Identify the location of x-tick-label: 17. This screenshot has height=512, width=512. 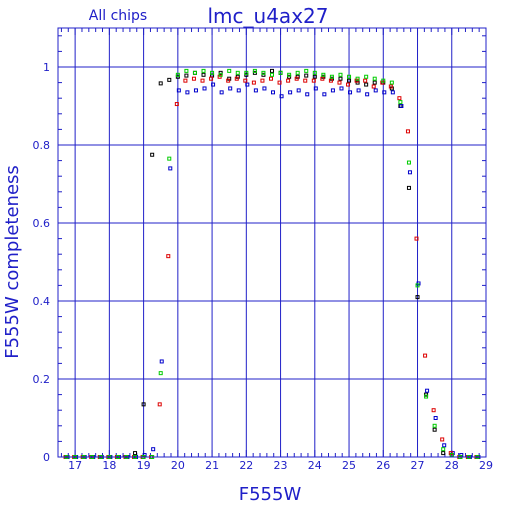
(75, 465).